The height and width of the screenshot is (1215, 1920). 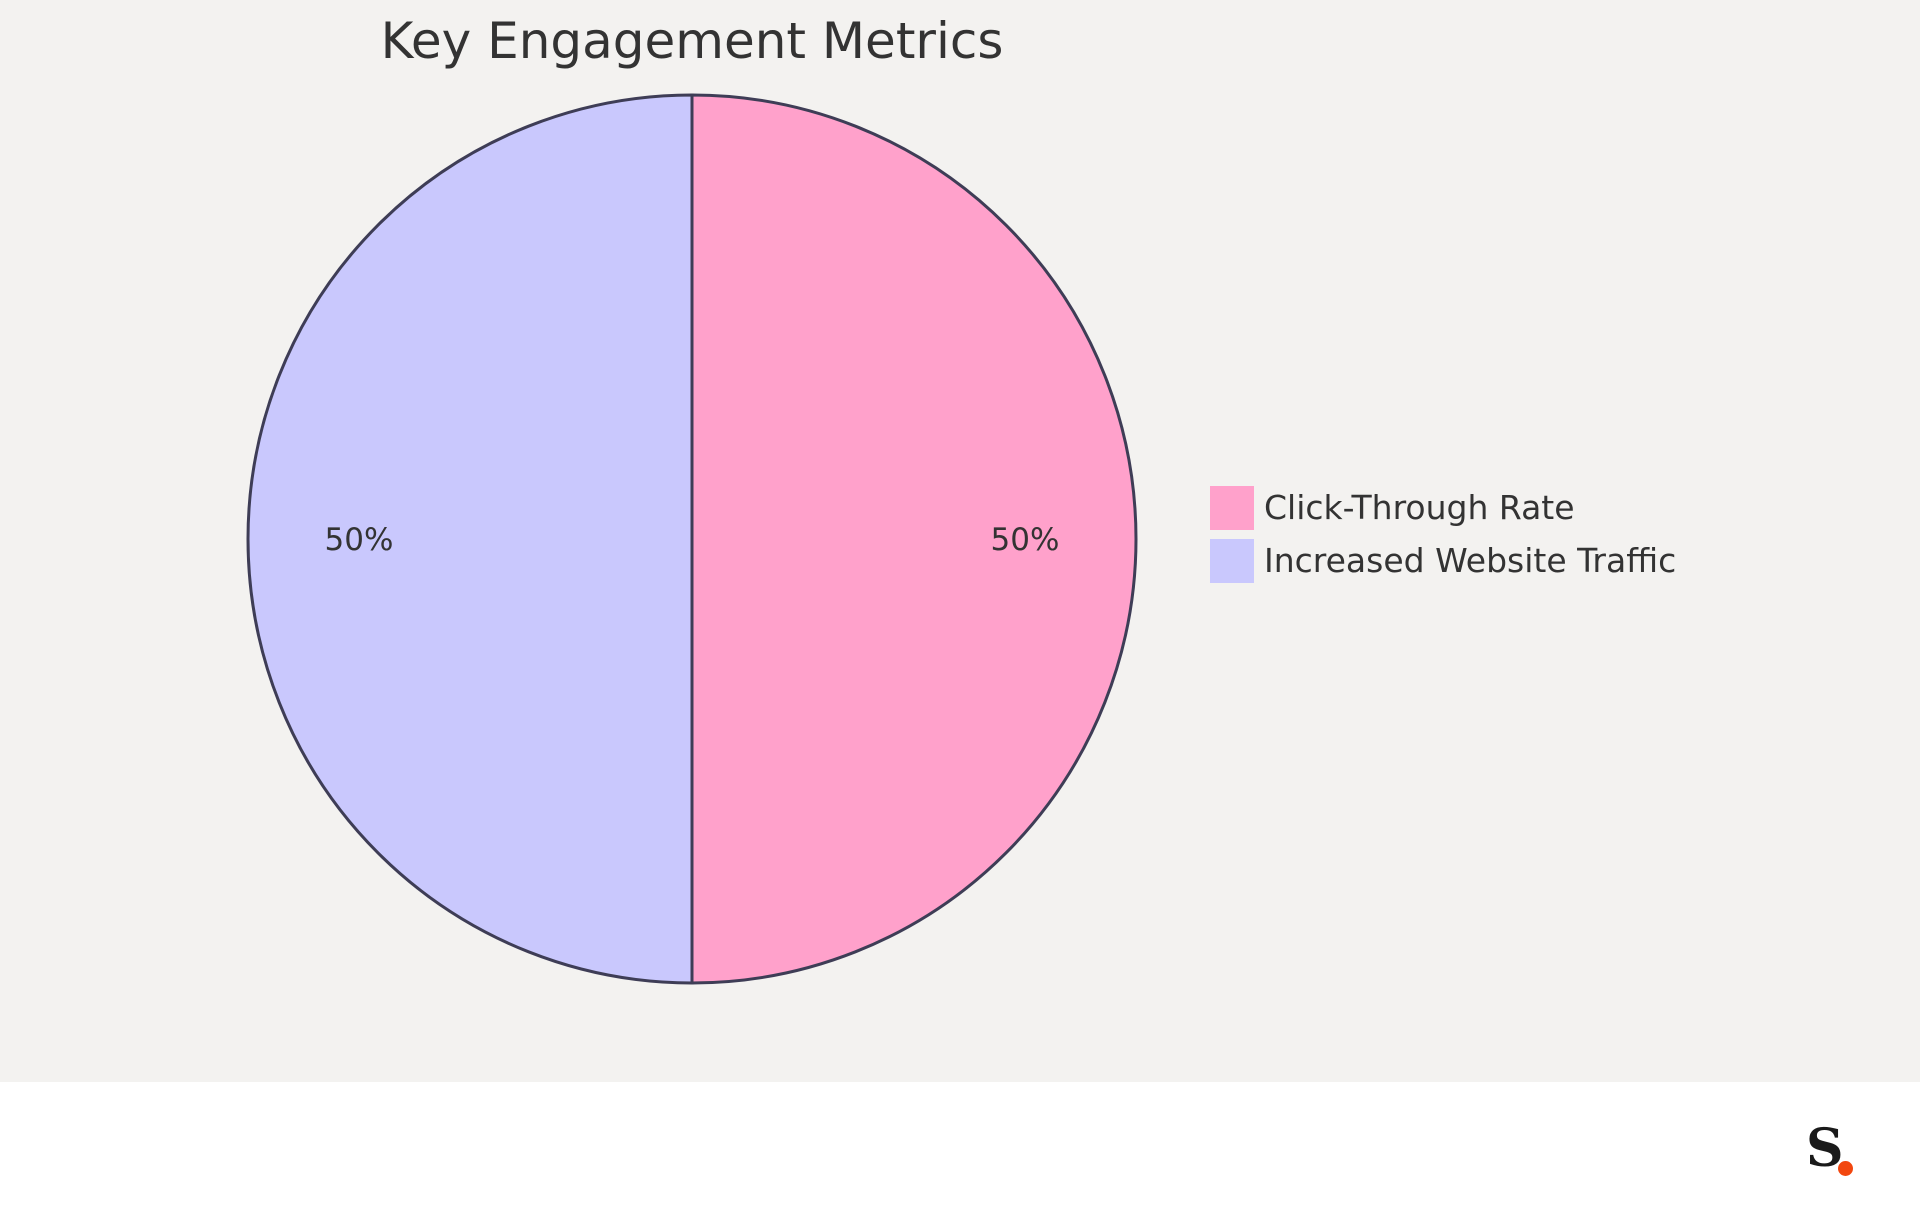 What do you see at coordinates (1419, 507) in the screenshot?
I see `legend-label: Click-Through Rate` at bounding box center [1419, 507].